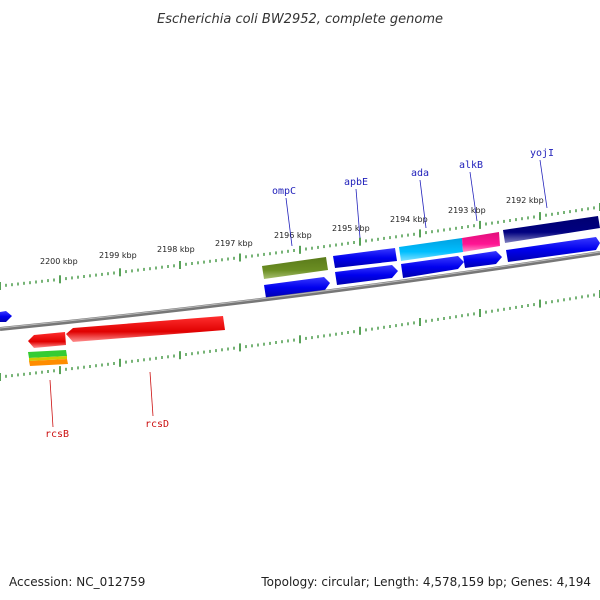 The image size is (600, 600). Describe the element at coordinates (176, 249) in the screenshot. I see `scale-label: 2198 kbp` at that location.